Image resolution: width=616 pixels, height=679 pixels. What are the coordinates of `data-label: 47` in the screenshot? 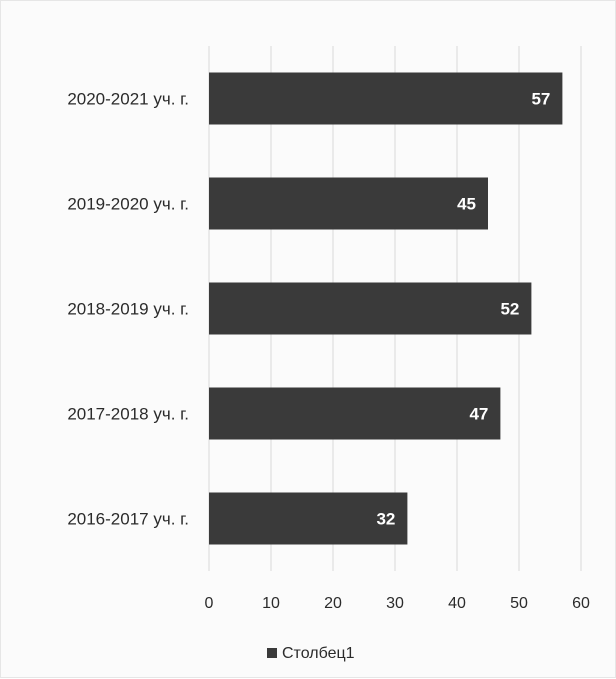 It's located at (478, 414).